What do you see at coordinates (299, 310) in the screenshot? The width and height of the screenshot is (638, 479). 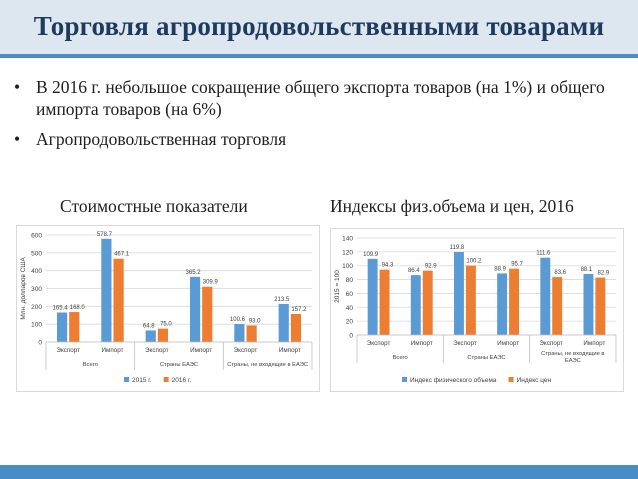 I see `data-label: 157.2` at bounding box center [299, 310].